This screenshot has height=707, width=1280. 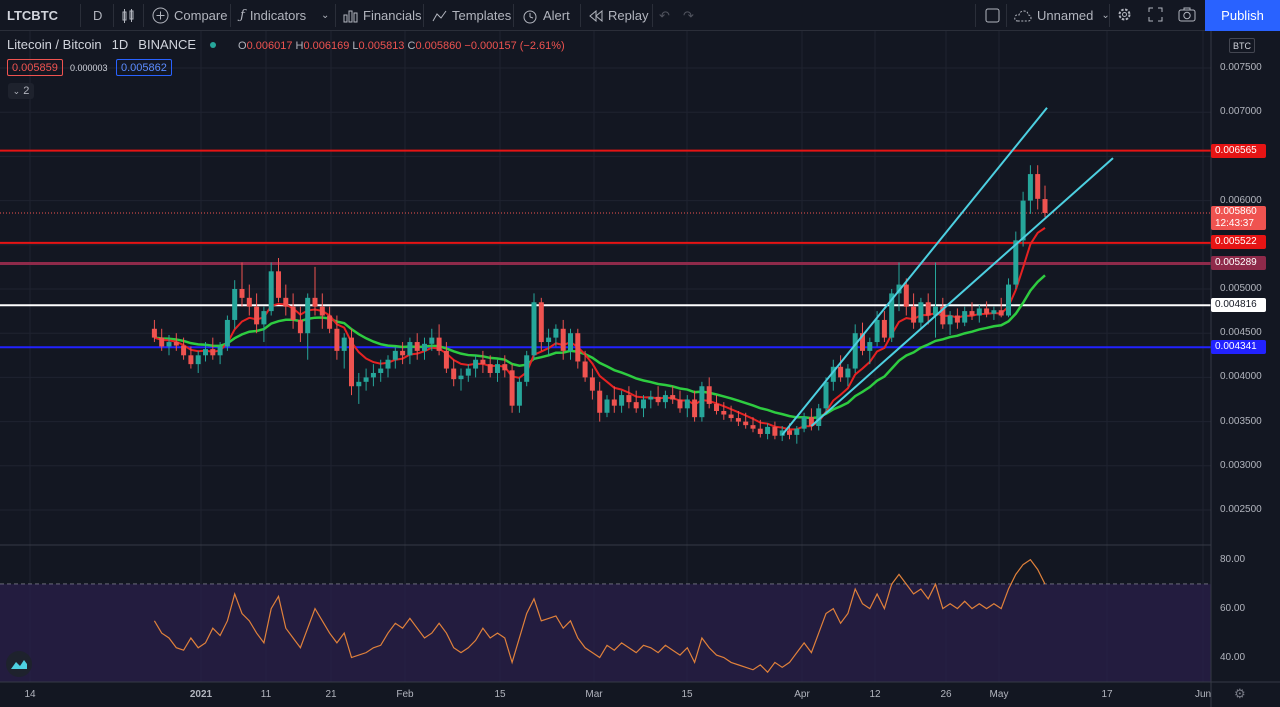 What do you see at coordinates (802, 694) in the screenshot?
I see `time-tick: Apr` at bounding box center [802, 694].